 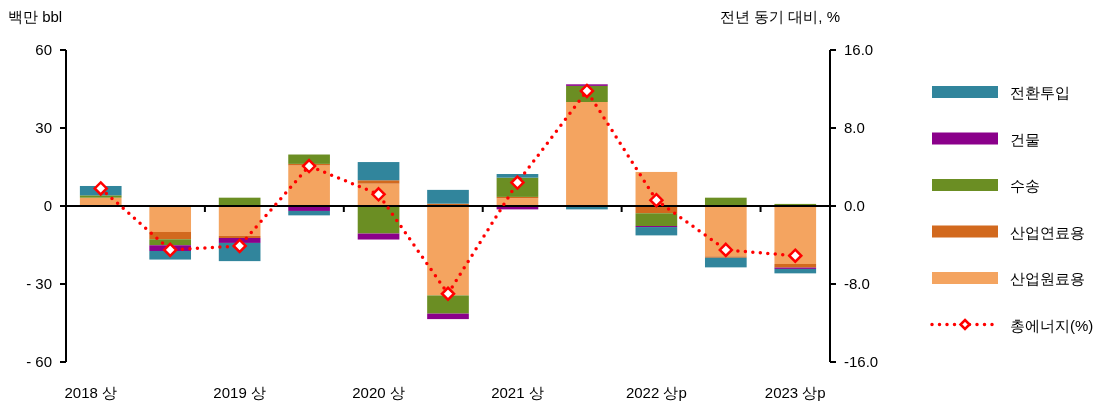 I want to click on y2-tick-label: 16.0, so click(x=859, y=49).